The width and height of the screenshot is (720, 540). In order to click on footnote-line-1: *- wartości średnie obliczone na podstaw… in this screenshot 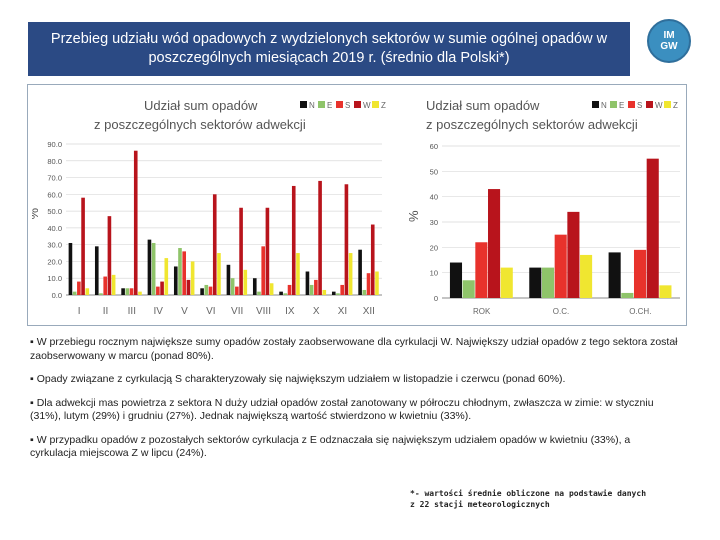, I will do `click(528, 493)`.